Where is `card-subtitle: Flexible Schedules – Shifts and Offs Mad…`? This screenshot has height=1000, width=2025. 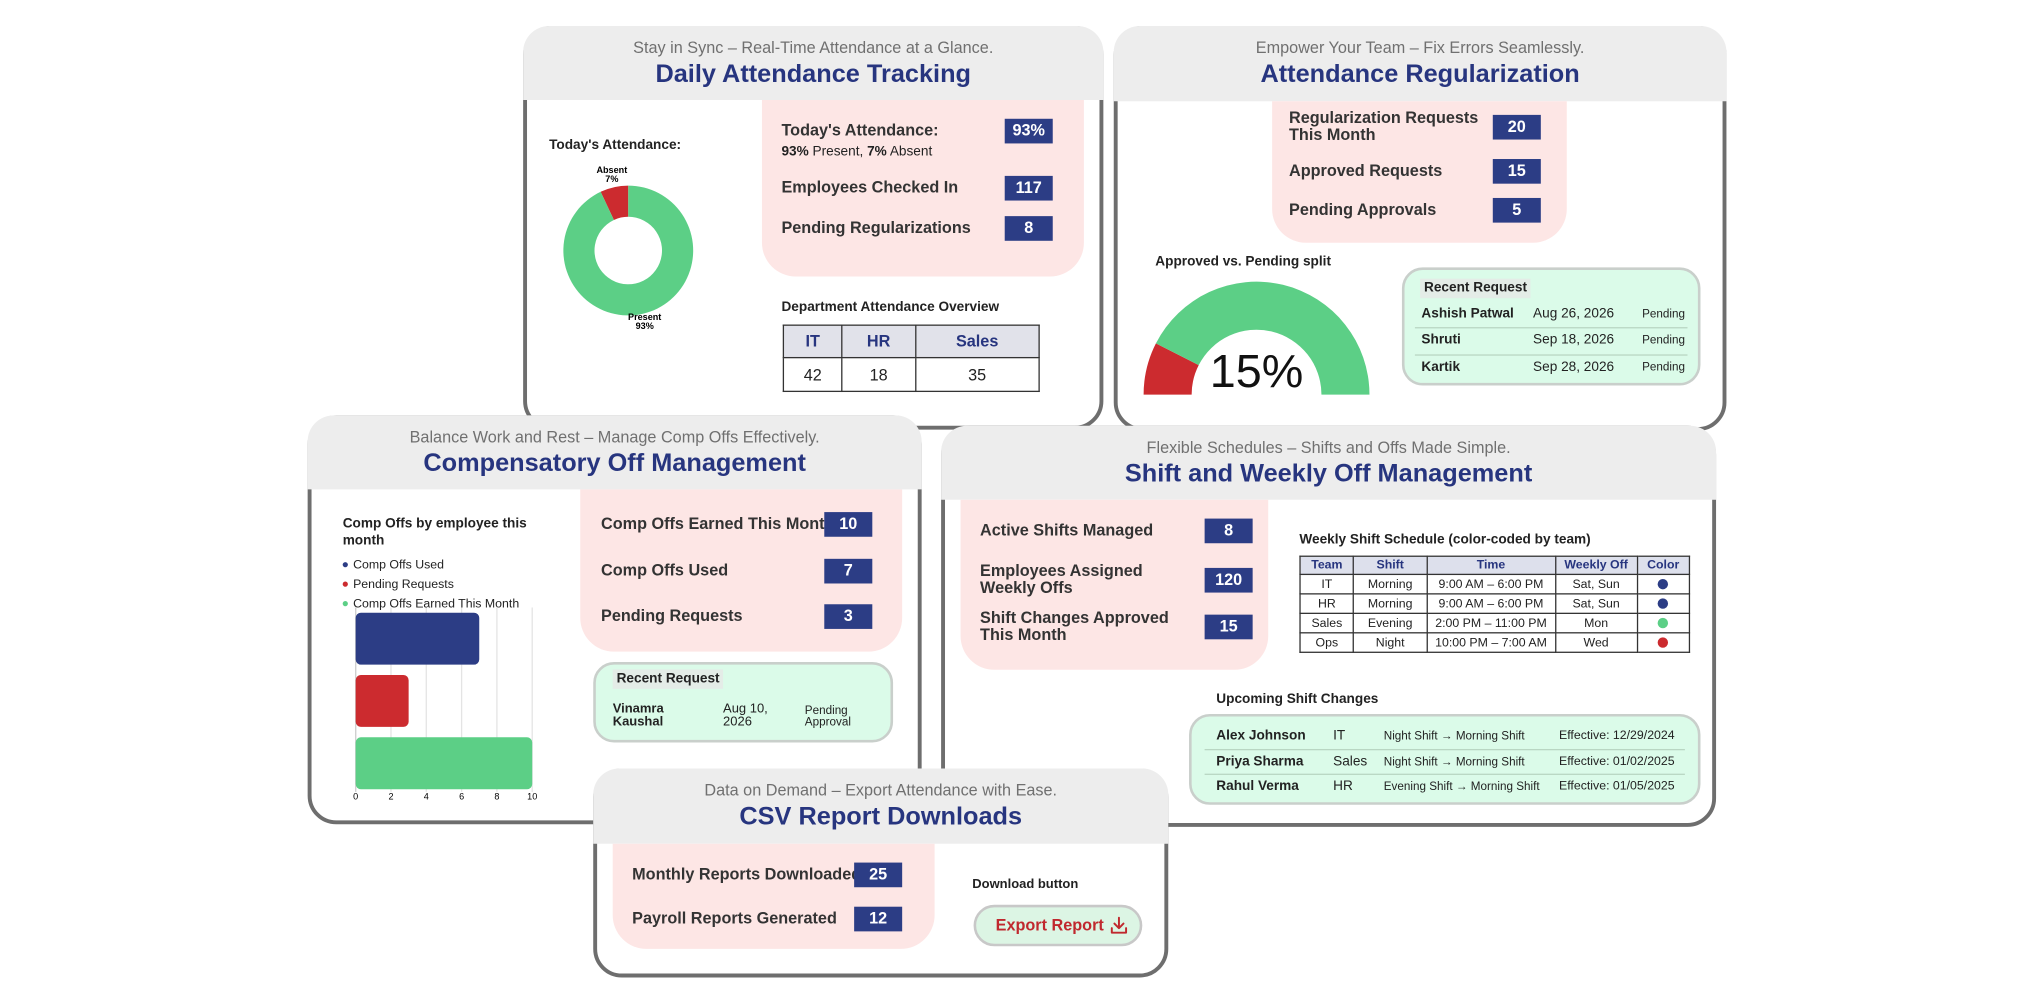
card-subtitle: Flexible Schedules – Shifts and Offs Mad… is located at coordinates (1328, 447).